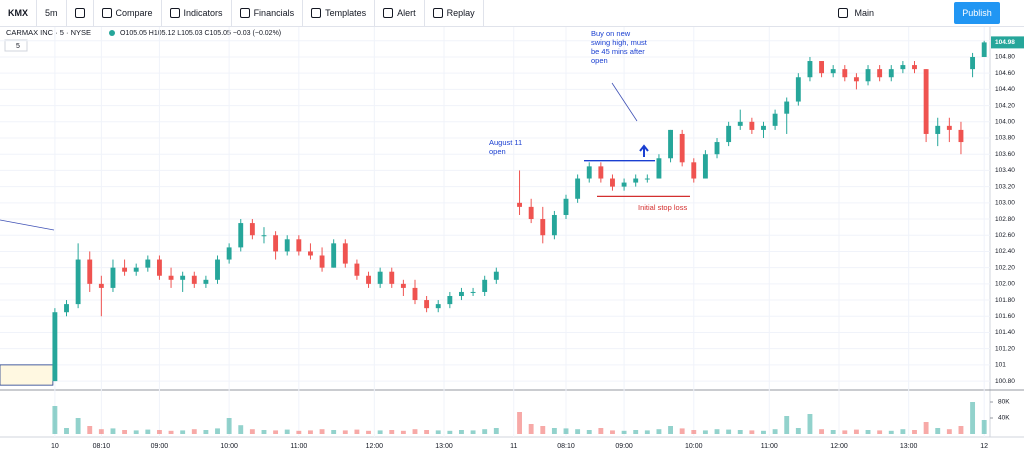 The image size is (1024, 455). Describe the element at coordinates (134, 13) in the screenshot. I see `label: Compare` at that location.